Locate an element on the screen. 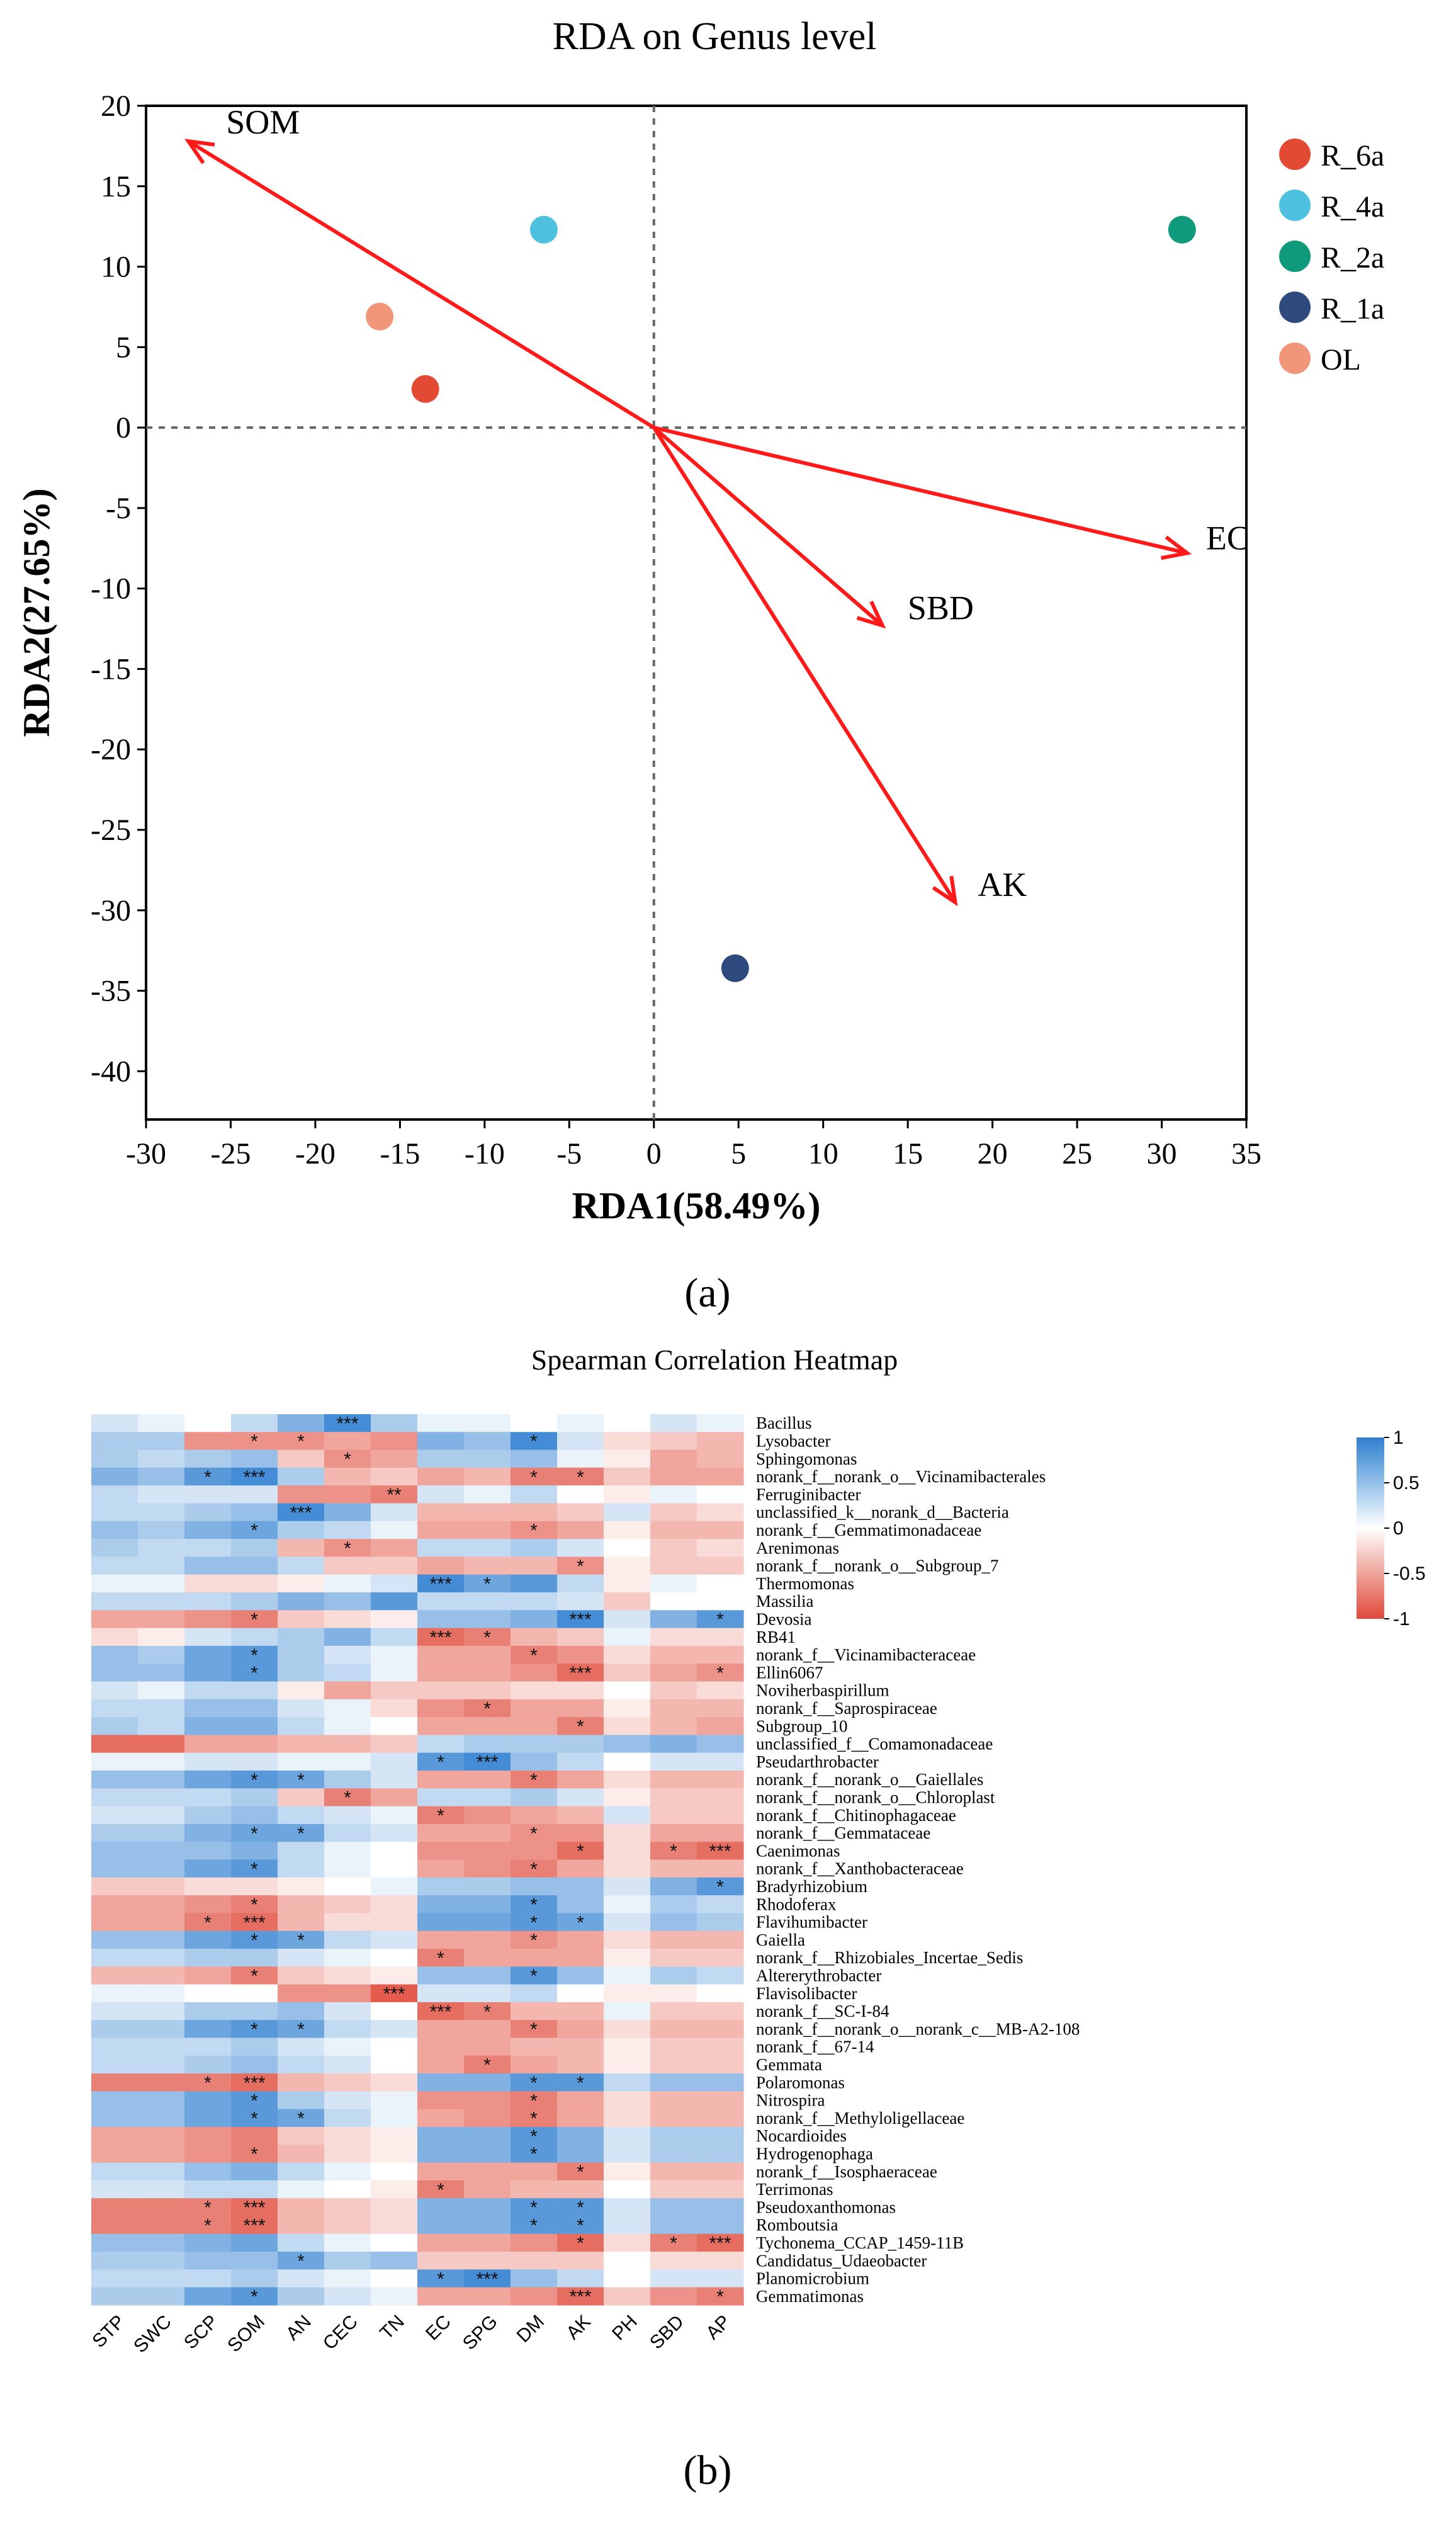 The height and width of the screenshot is (2528, 1456). rda-y-tick-label: -40 is located at coordinates (111, 1072).